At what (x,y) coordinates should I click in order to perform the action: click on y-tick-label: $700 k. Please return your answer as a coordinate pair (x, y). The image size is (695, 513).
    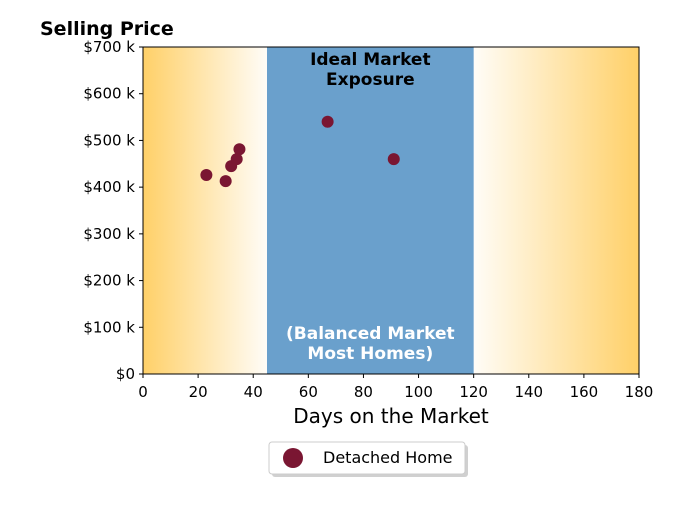
    Looking at the image, I should click on (109, 47).